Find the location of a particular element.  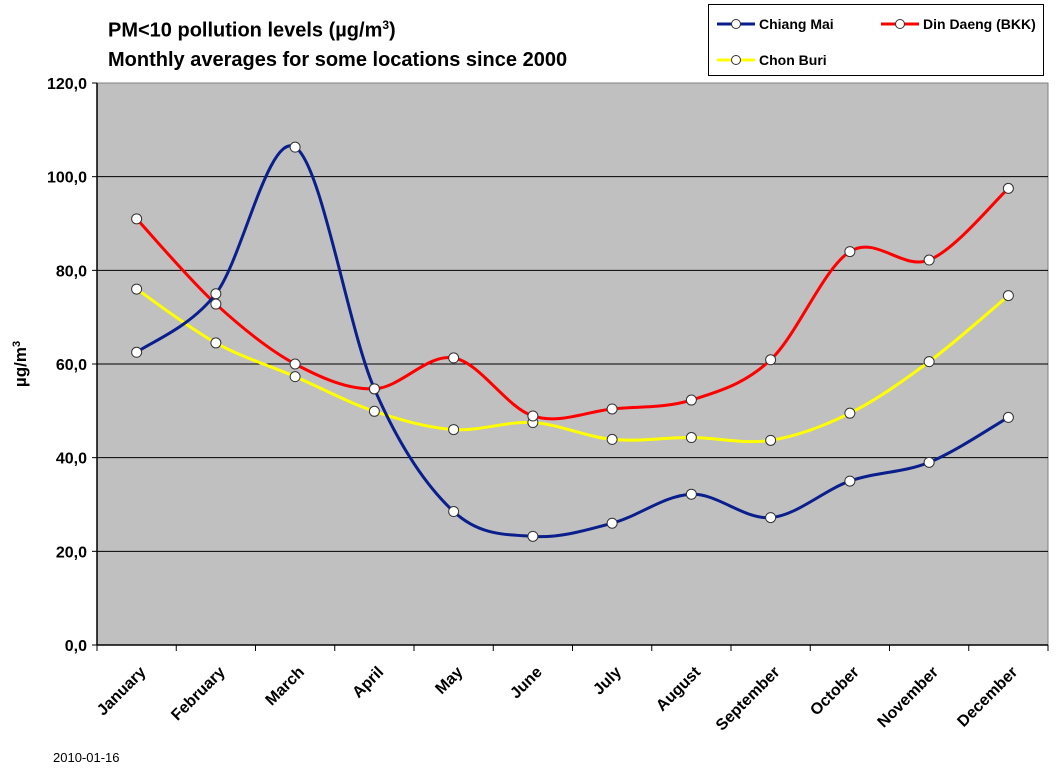

y-tick-label: 20,0 is located at coordinates (71, 552).